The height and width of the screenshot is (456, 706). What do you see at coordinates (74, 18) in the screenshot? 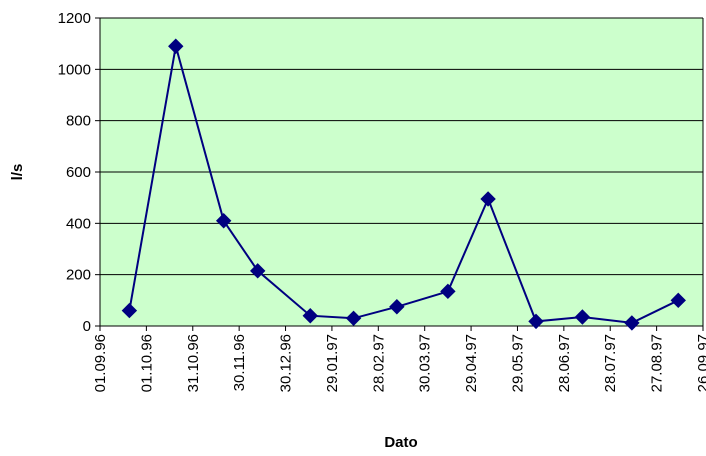
I see `y-tick-label: 1200` at bounding box center [74, 18].